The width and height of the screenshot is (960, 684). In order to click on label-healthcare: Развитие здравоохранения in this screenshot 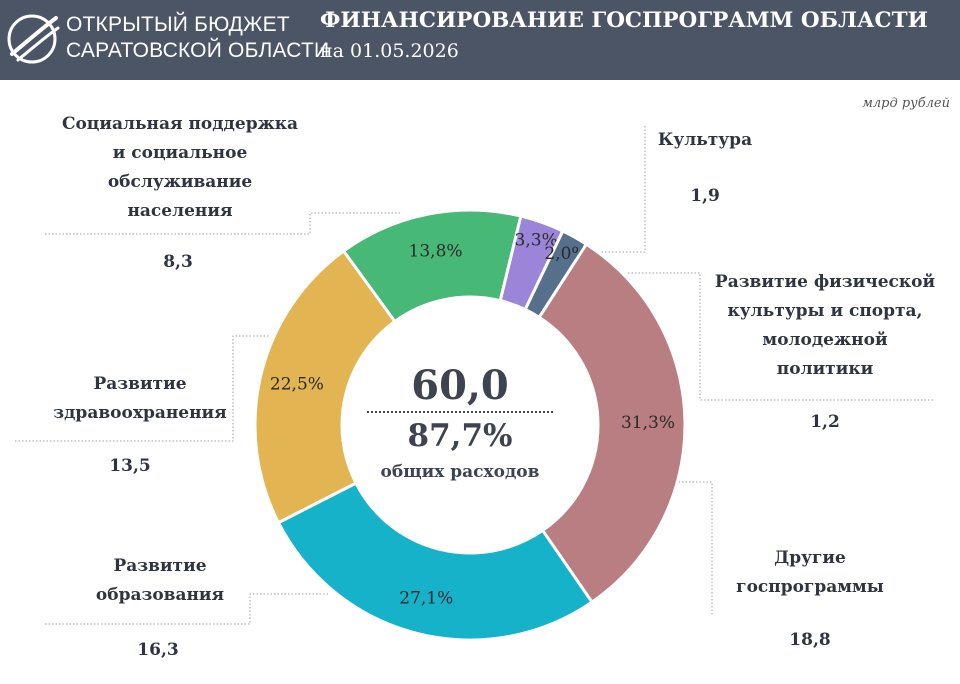, I will do `click(140, 399)`.